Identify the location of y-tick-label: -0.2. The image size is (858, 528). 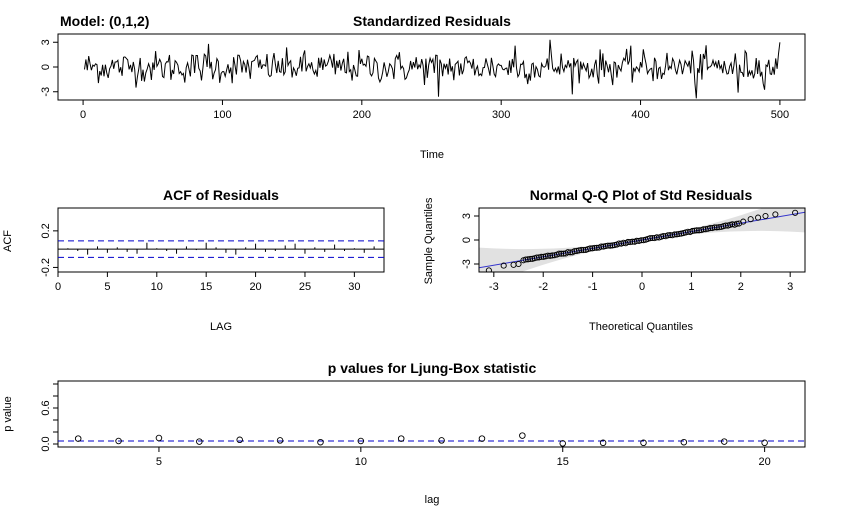
(46, 267).